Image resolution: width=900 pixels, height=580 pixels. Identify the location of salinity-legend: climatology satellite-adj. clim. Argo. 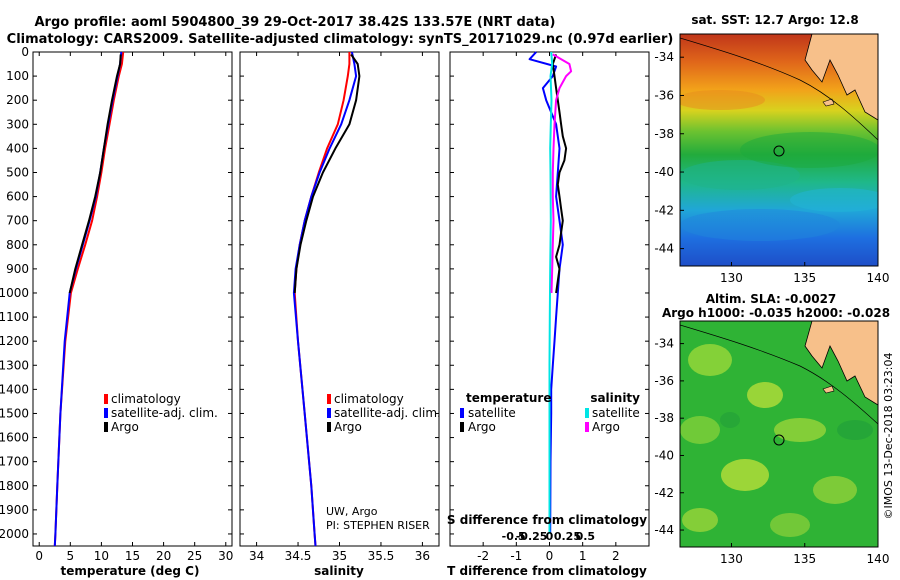
(384, 413).